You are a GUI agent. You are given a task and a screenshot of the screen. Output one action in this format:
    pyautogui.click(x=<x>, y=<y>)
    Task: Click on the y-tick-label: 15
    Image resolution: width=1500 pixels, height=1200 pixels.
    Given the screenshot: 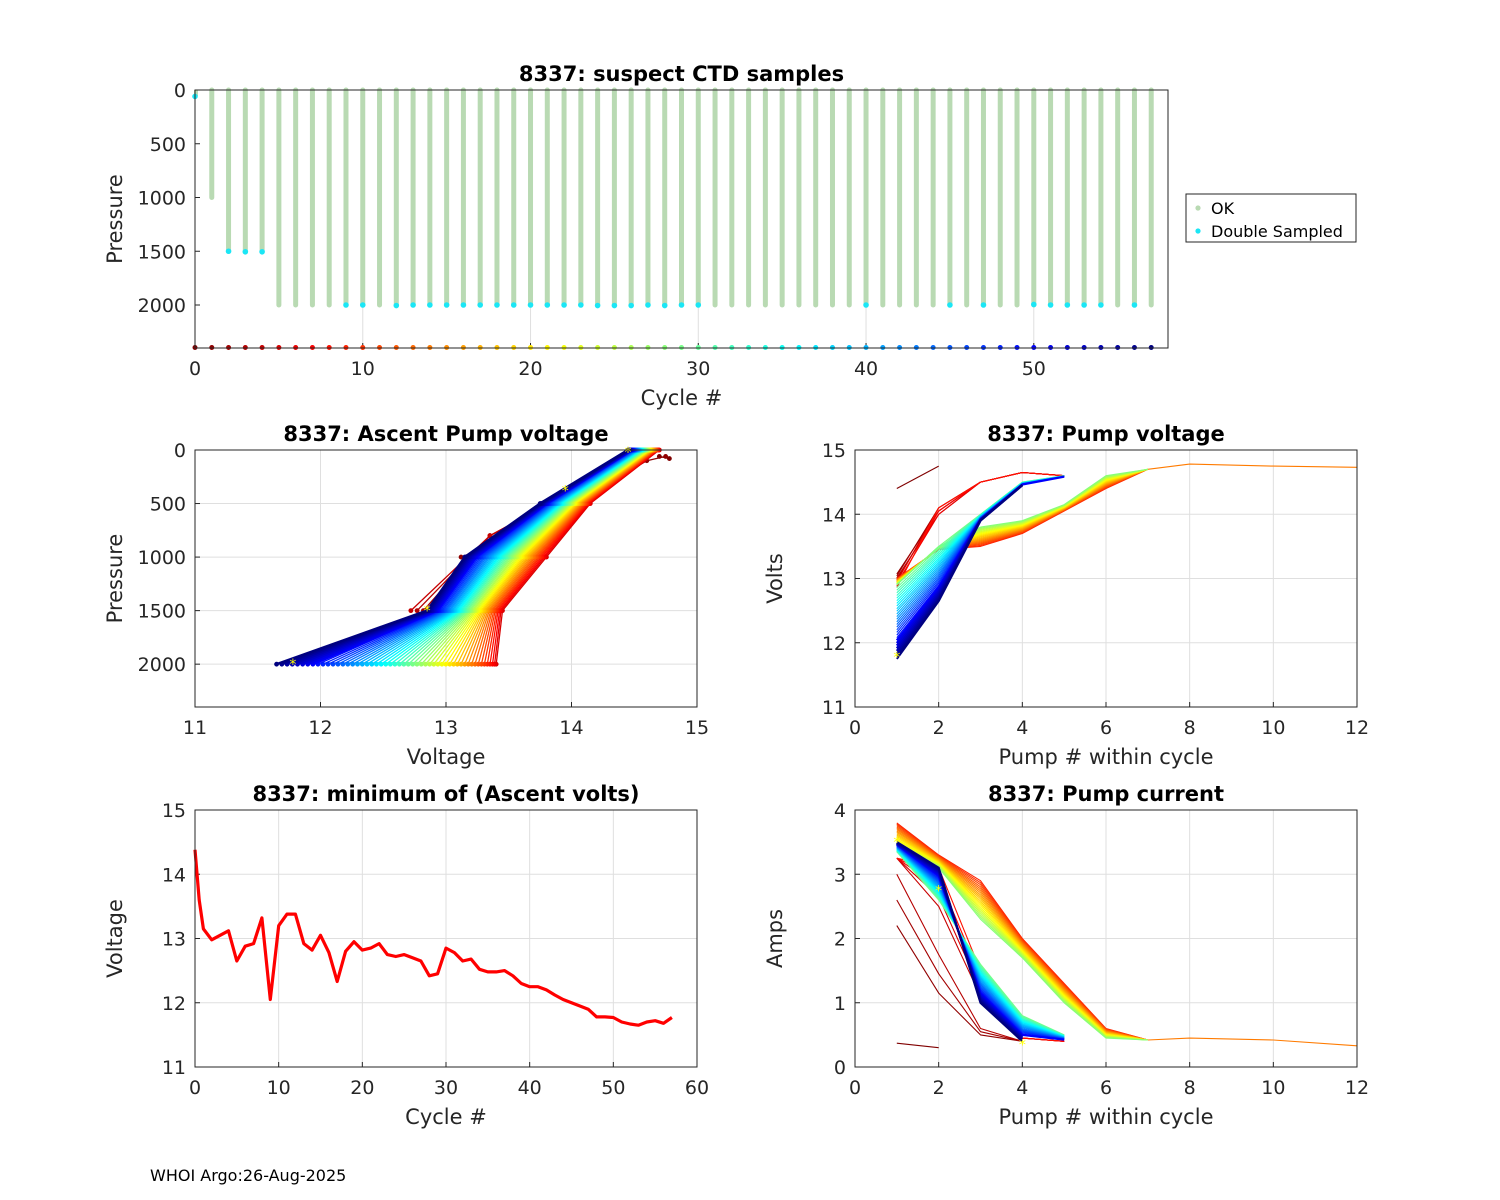 What is the action you would take?
    pyautogui.click(x=174, y=811)
    